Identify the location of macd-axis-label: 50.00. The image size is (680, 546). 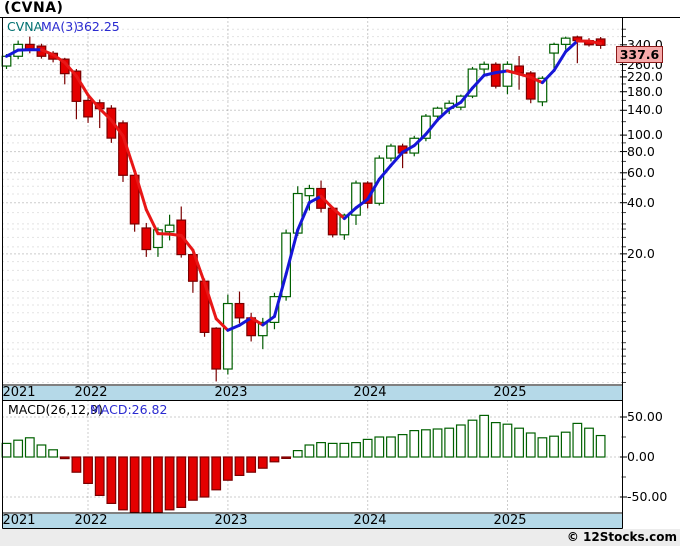
(645, 416).